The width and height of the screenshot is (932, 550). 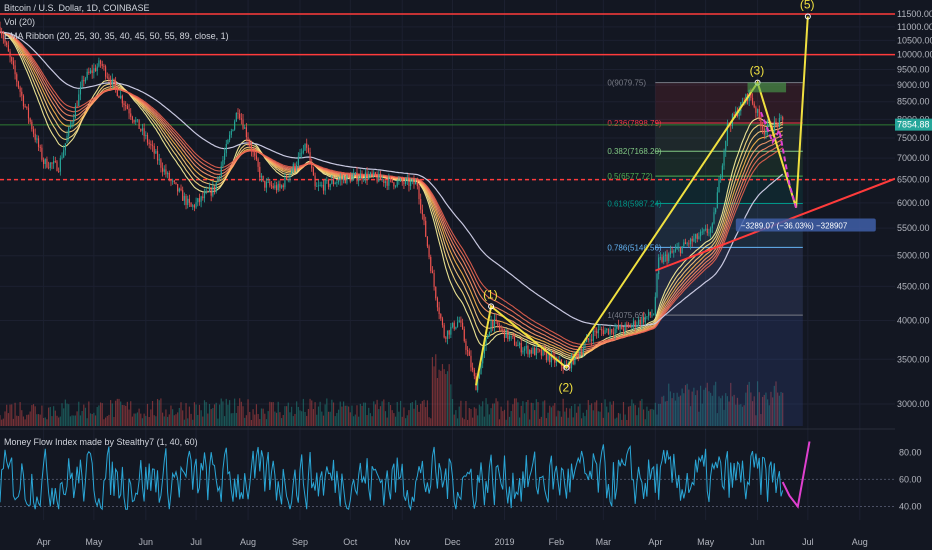 What do you see at coordinates (504, 542) in the screenshot?
I see `time-tick-label: 2019` at bounding box center [504, 542].